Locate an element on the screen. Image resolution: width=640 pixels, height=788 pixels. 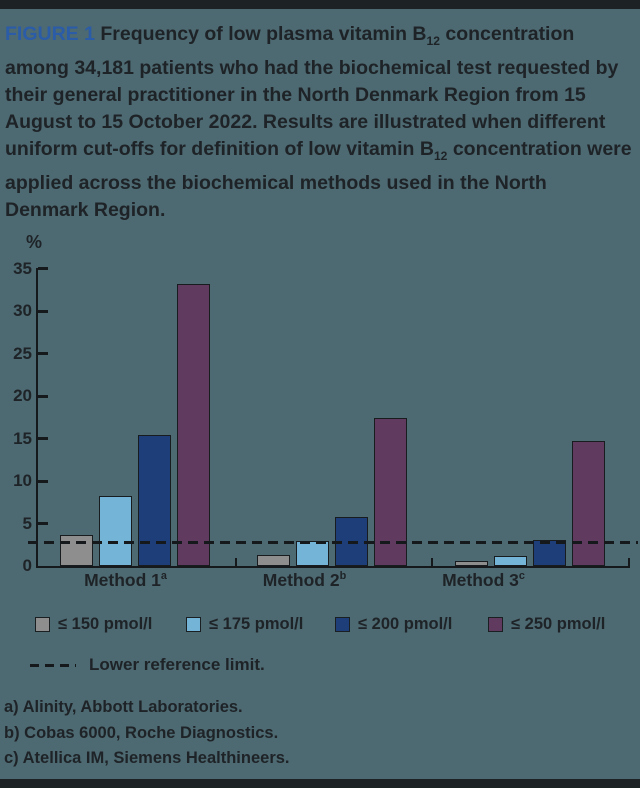
reference-line-sample is located at coordinates (53, 665).